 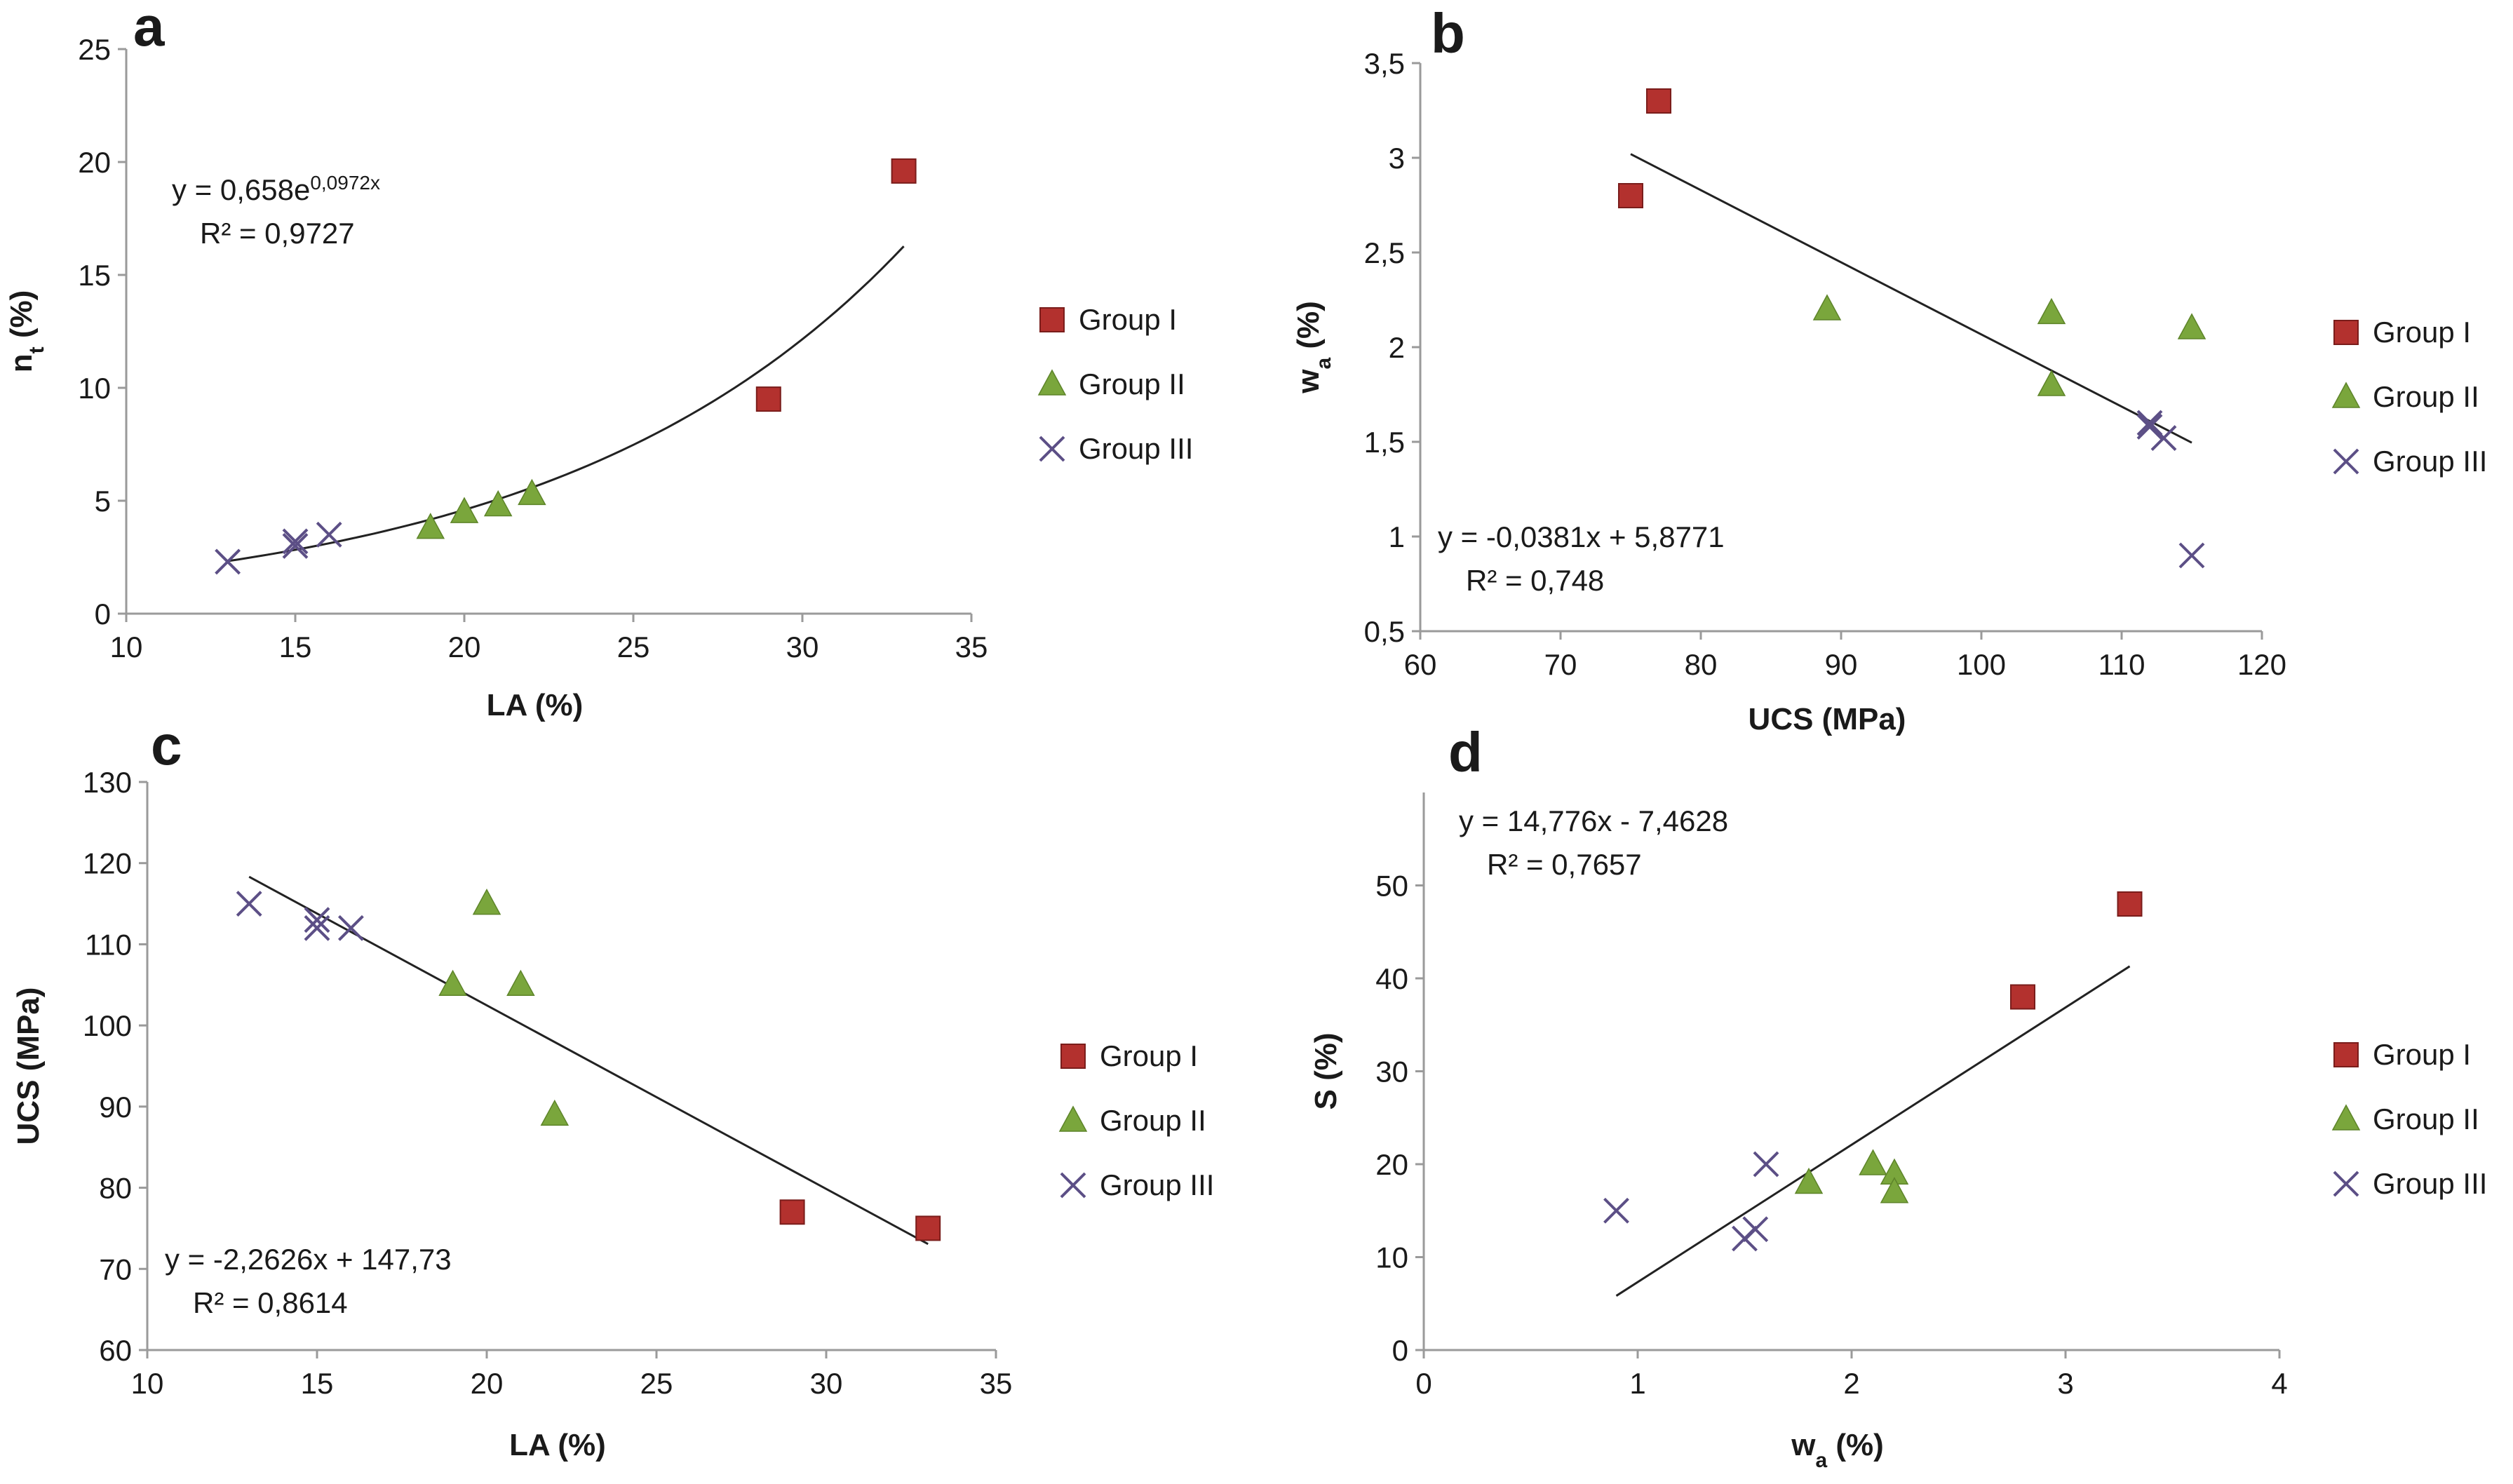 What do you see at coordinates (308, 1281) in the screenshot?
I see `equation-c: y = -2,2626x + 147,73 R² = 0,8614` at bounding box center [308, 1281].